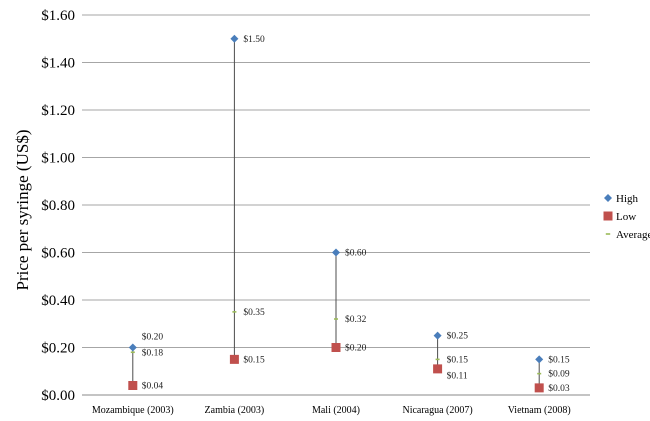 The height and width of the screenshot is (421, 650). I want to click on legend-high-label: High, so click(627, 199).